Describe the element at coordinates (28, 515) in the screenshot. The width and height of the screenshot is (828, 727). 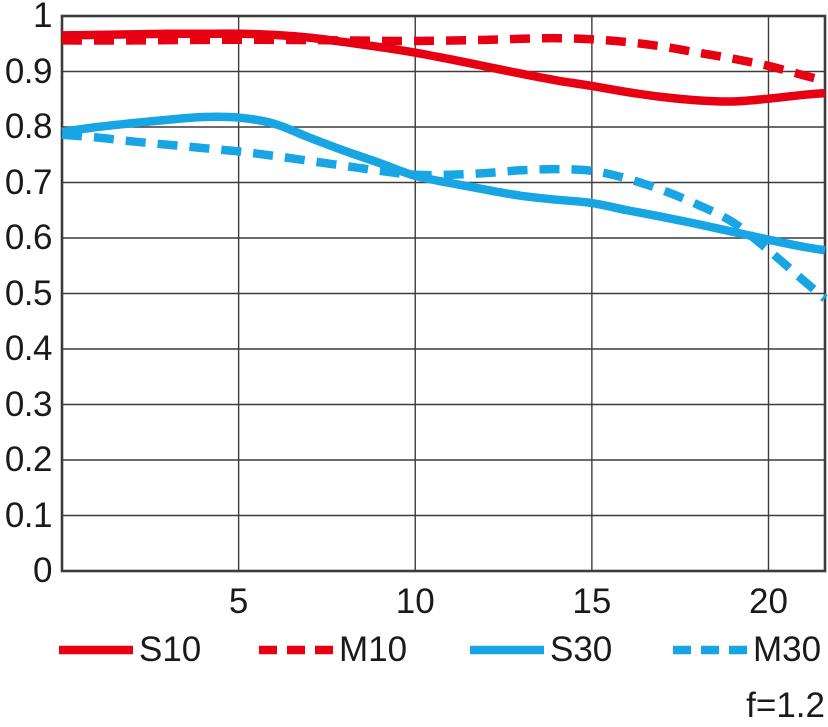
I see `y-tick-label: 0.1` at that location.